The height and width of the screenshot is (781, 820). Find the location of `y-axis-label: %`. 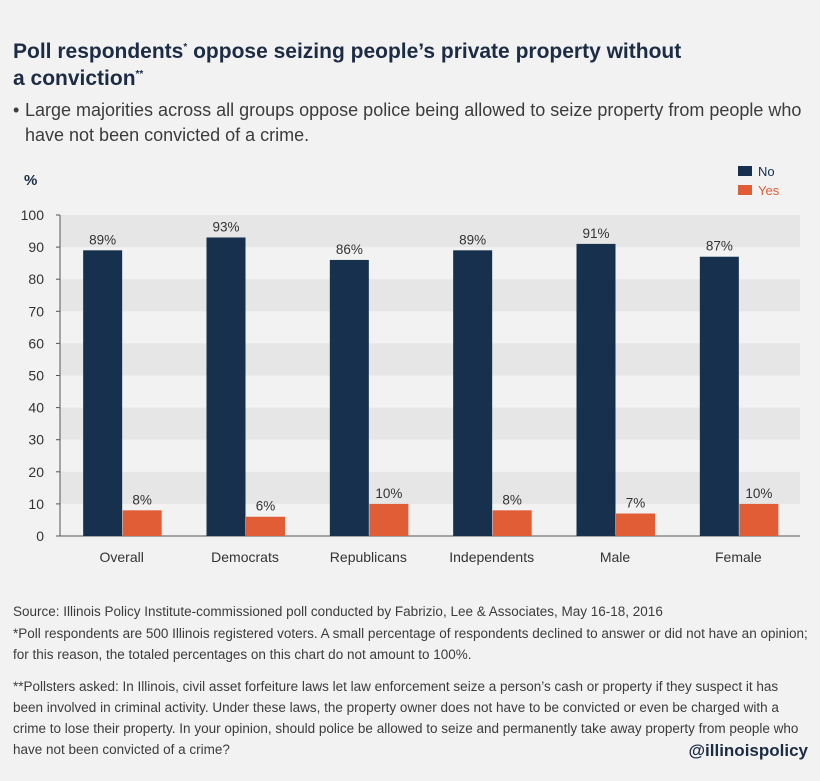

y-axis-label: % is located at coordinates (30, 180).